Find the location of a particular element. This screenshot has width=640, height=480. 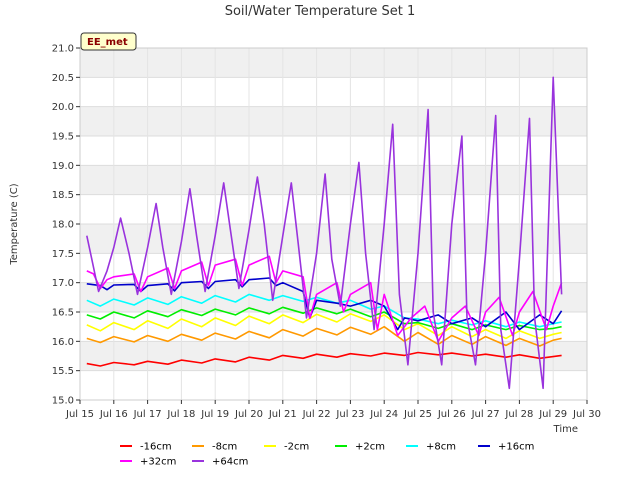

y-tick-label: 20.5 is located at coordinates (63, 78).